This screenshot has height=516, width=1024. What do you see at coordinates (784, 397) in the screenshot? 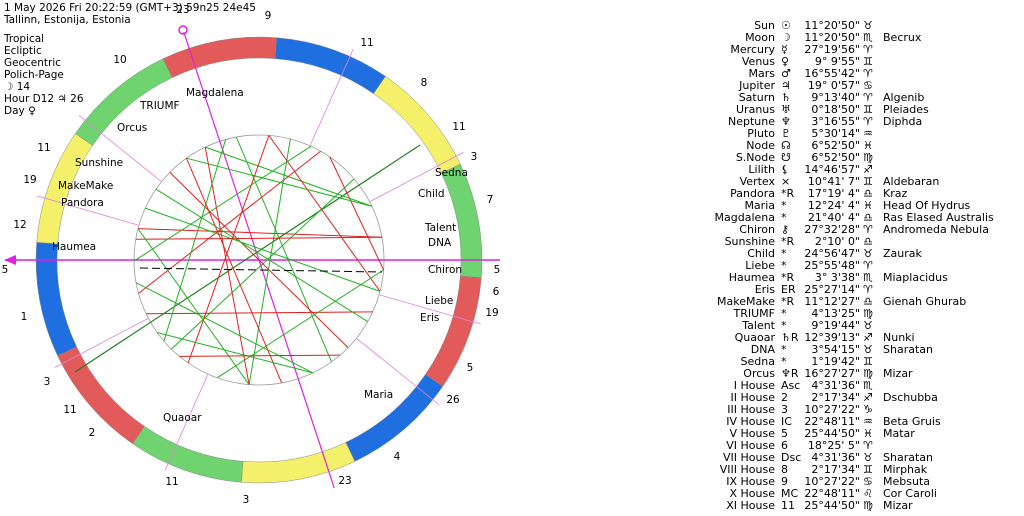
I see `body-symbol: 2` at bounding box center [784, 397].